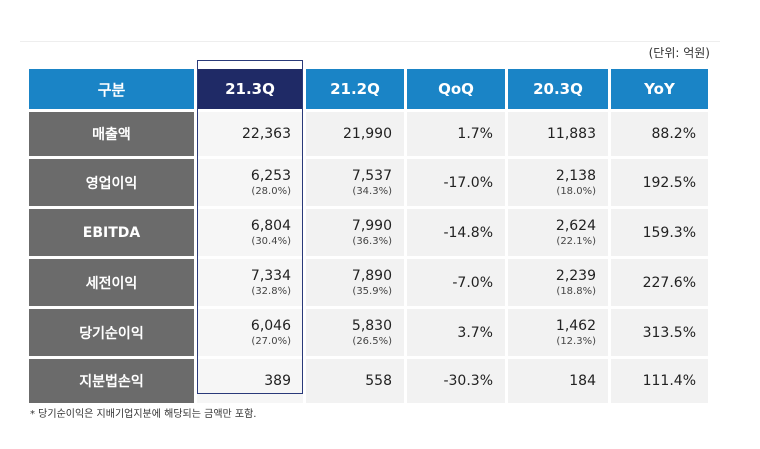  What do you see at coordinates (468, 182) in the screenshot?
I see `value: -17.0%` at bounding box center [468, 182].